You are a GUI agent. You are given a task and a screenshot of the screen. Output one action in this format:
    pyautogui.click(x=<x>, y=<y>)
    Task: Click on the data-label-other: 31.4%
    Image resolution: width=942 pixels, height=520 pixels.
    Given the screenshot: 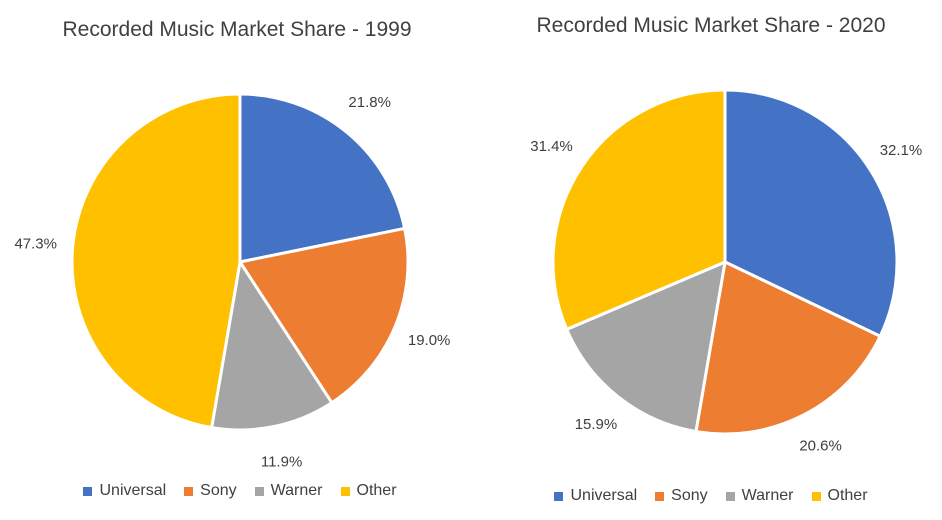 What is the action you would take?
    pyautogui.click(x=551, y=146)
    